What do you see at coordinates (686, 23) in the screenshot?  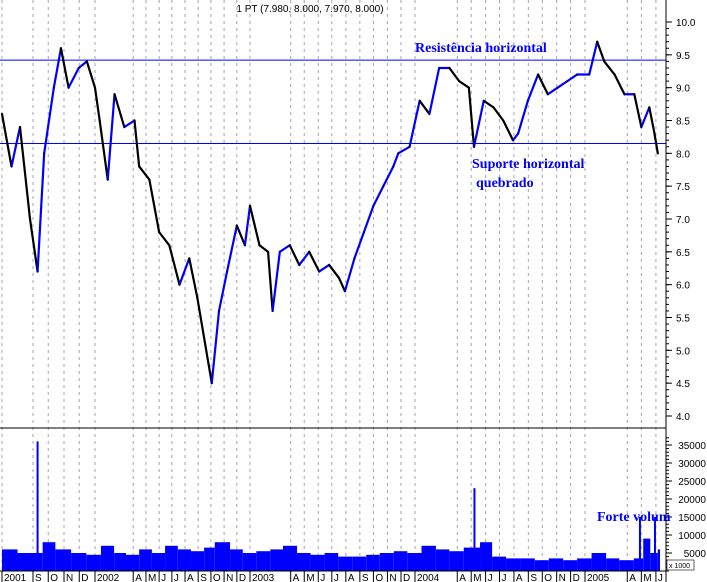 I see `price-tick-label: 10.0` at bounding box center [686, 23].